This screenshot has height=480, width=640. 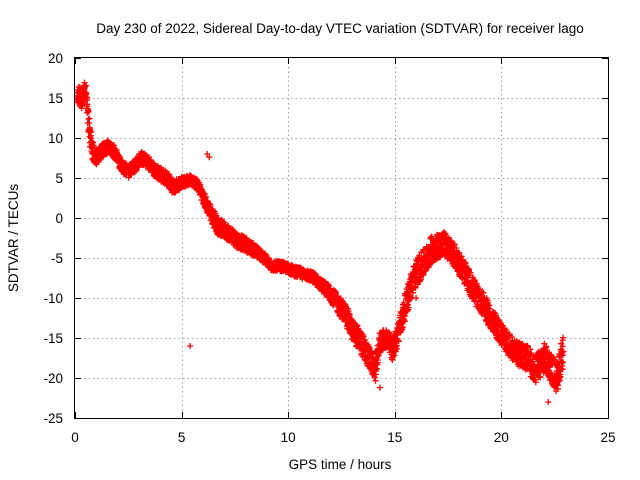 I want to click on y-tick-label: 10, so click(x=55, y=138).